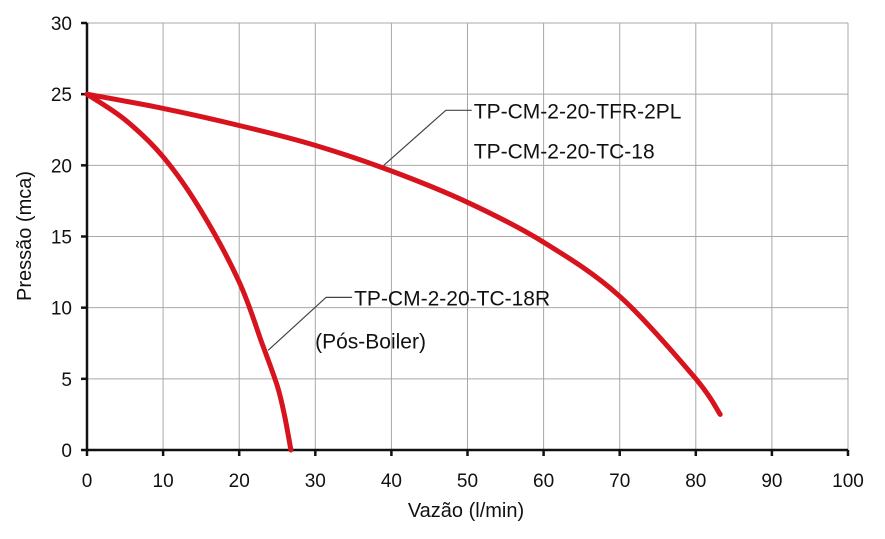 The height and width of the screenshot is (539, 885). What do you see at coordinates (452, 298) in the screenshot?
I see `annotation-1-line-0: TP-CM-2-20-TC-18R` at bounding box center [452, 298].